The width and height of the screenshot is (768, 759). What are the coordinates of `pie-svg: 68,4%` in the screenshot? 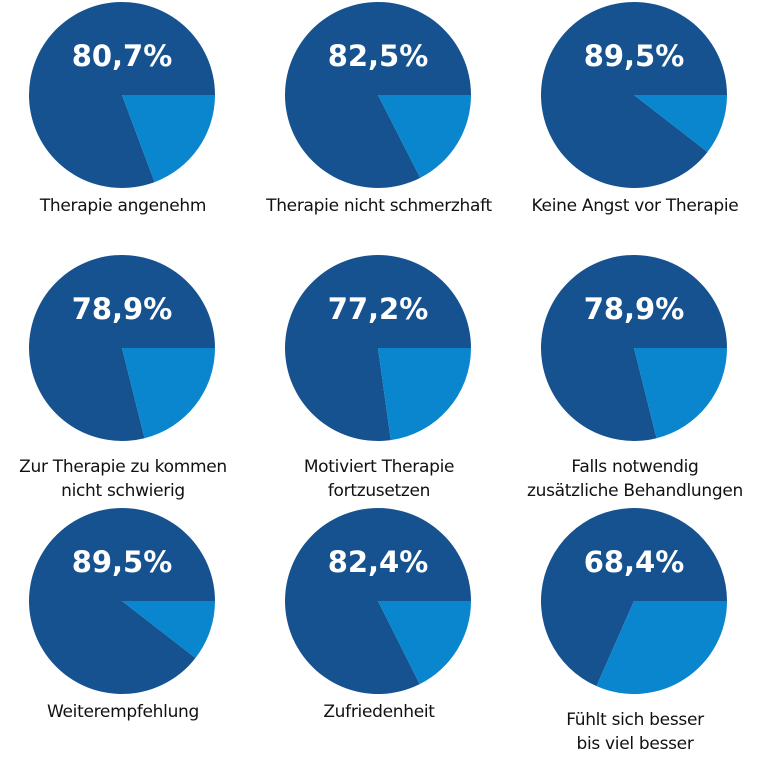 It's located at (634, 601).